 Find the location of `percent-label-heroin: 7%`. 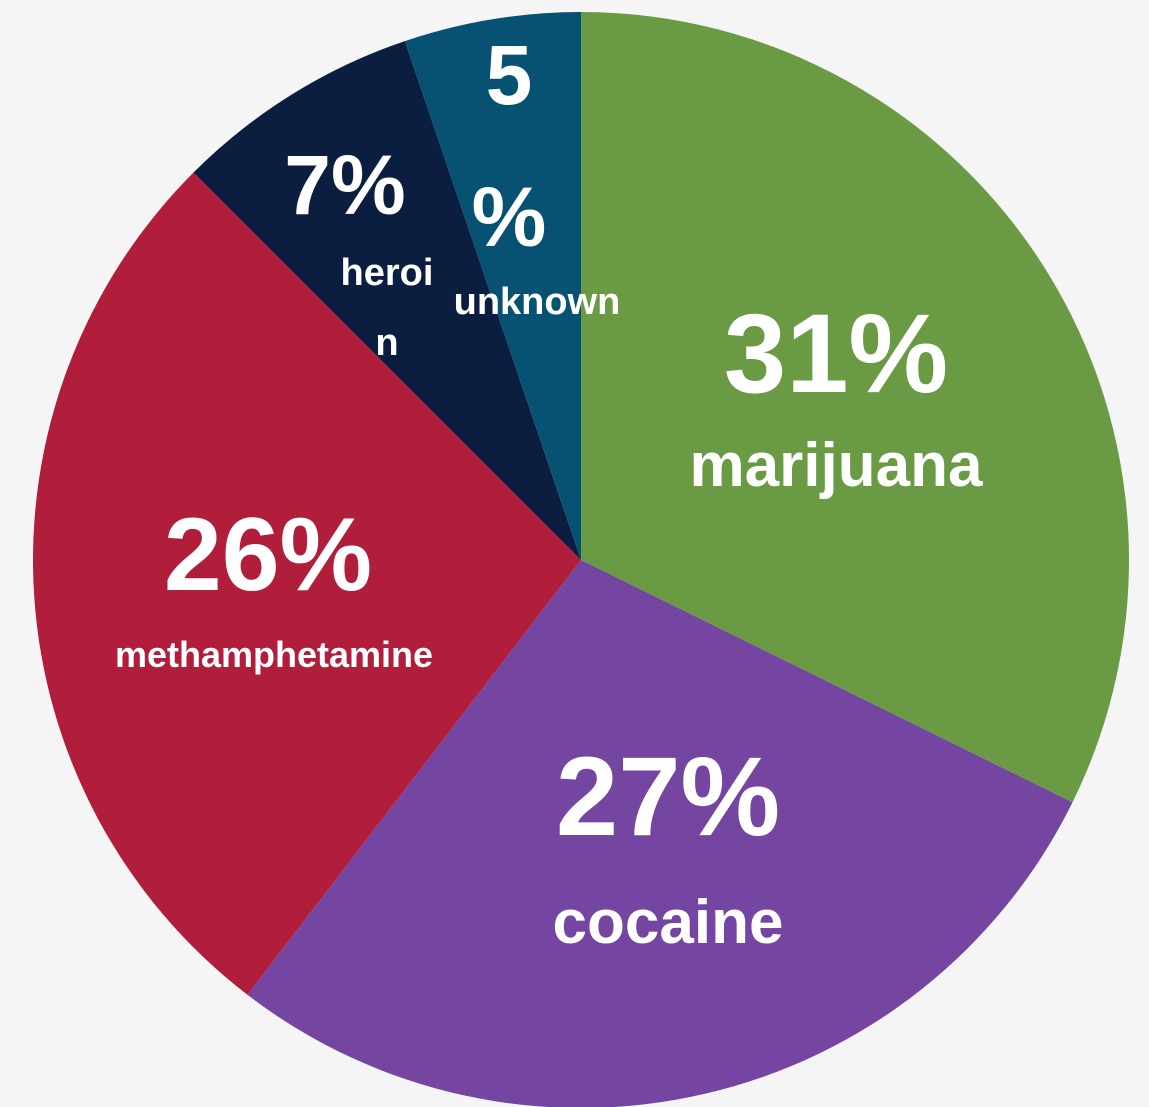

percent-label-heroin: 7% is located at coordinates (344, 185).